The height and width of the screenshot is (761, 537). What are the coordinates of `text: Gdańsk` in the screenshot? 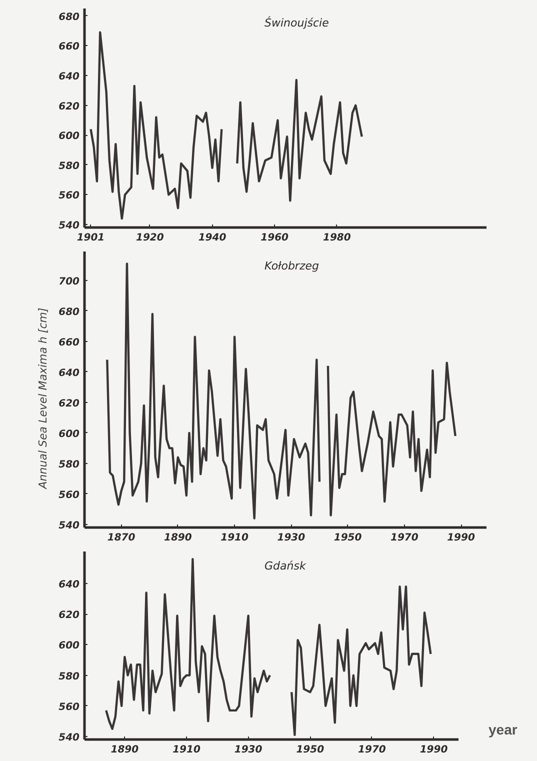 It's located at (285, 566).